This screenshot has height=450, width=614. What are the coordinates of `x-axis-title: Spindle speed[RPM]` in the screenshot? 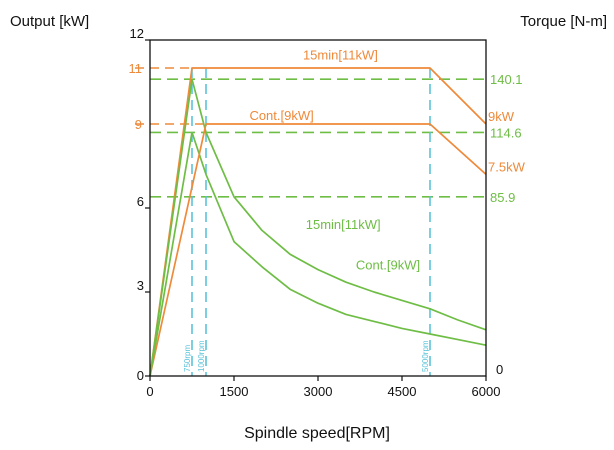 It's located at (317, 433).